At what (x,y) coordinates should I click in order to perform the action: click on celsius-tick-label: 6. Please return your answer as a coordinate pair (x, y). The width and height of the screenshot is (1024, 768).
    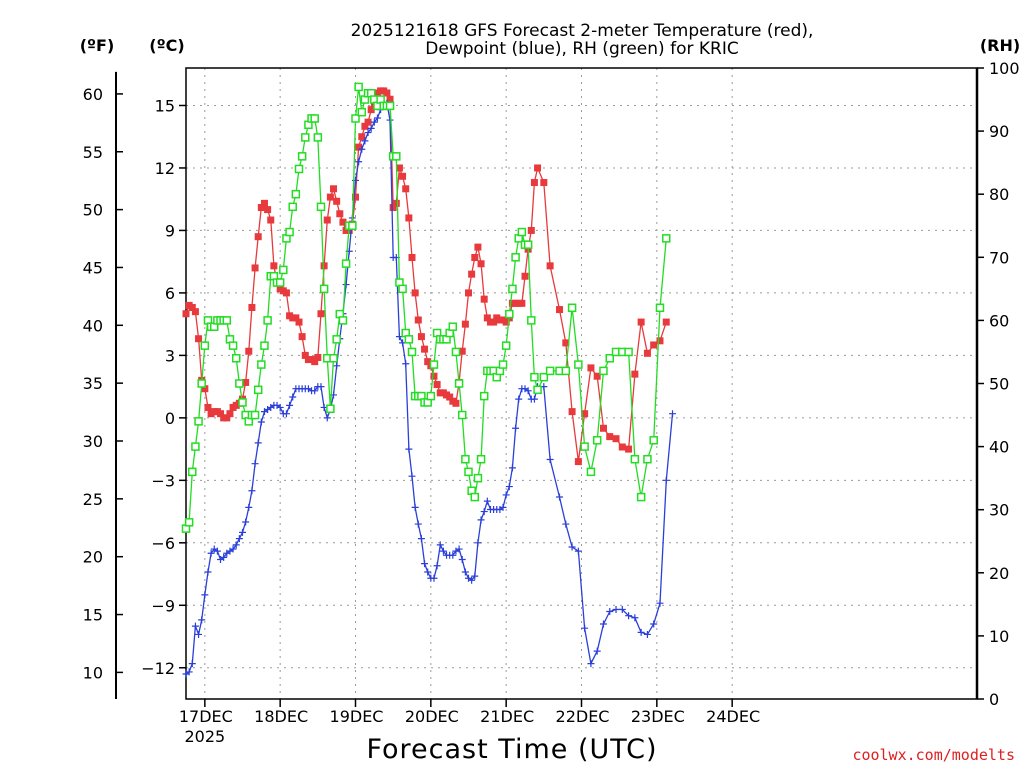
    Looking at the image, I should click on (170, 293).